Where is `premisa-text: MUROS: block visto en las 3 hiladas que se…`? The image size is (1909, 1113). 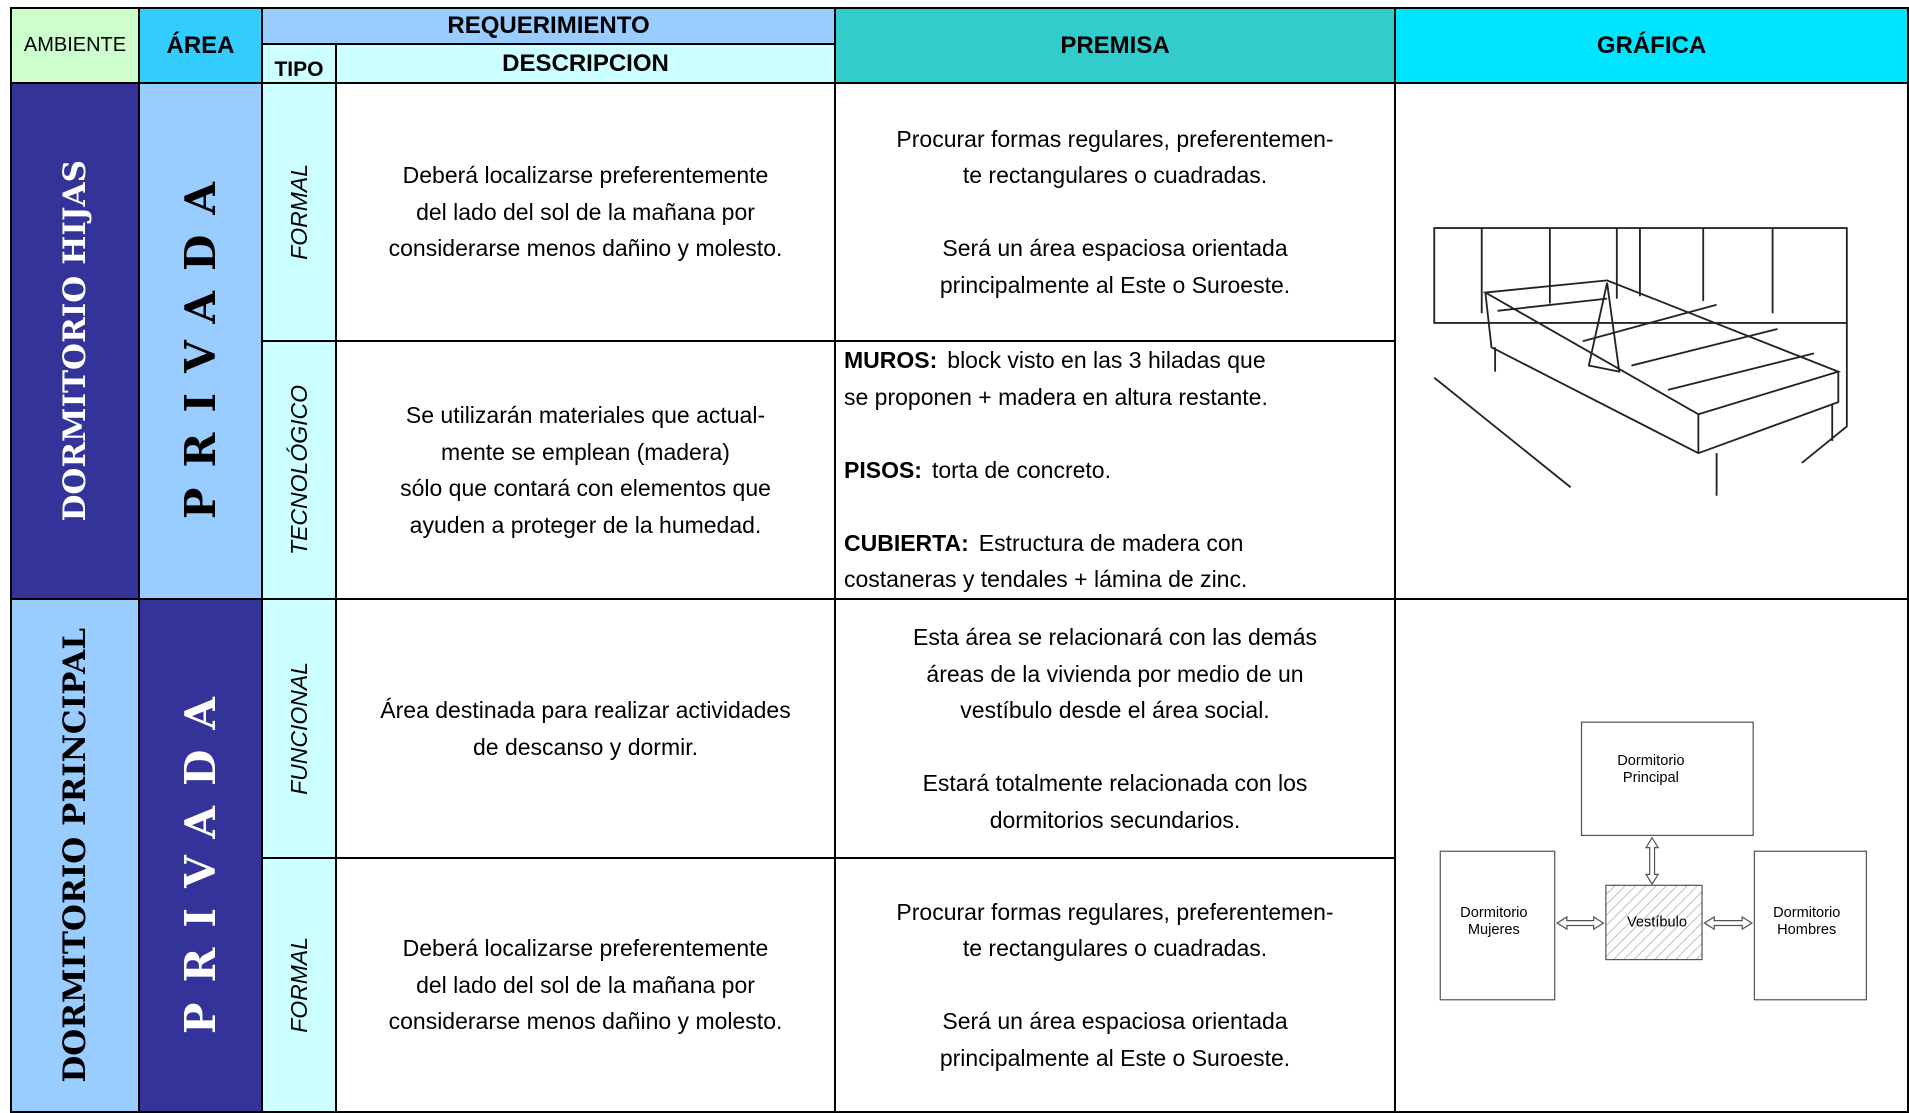
premisa-text: MUROS: block visto en las 3 hiladas que se… is located at coordinates (1056, 470).